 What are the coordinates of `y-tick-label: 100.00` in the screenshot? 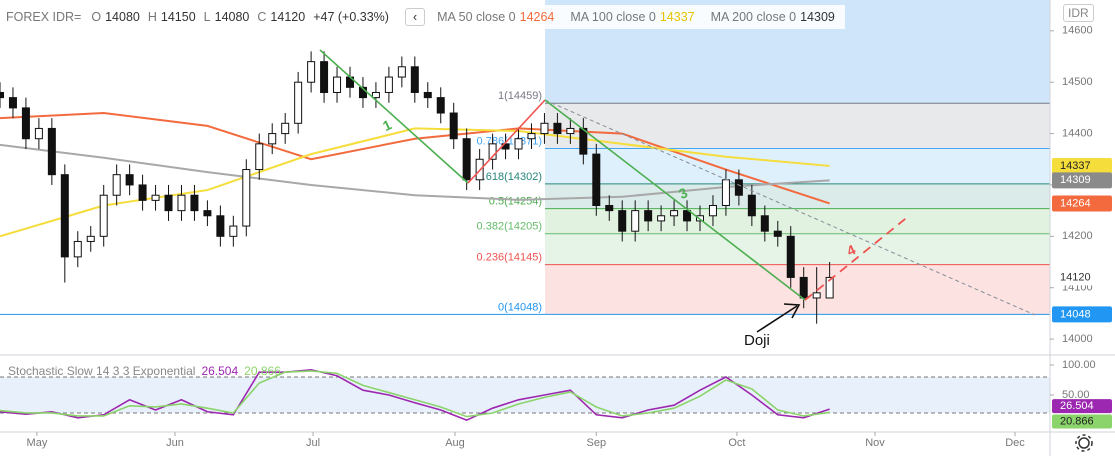 It's located at (1079, 365).